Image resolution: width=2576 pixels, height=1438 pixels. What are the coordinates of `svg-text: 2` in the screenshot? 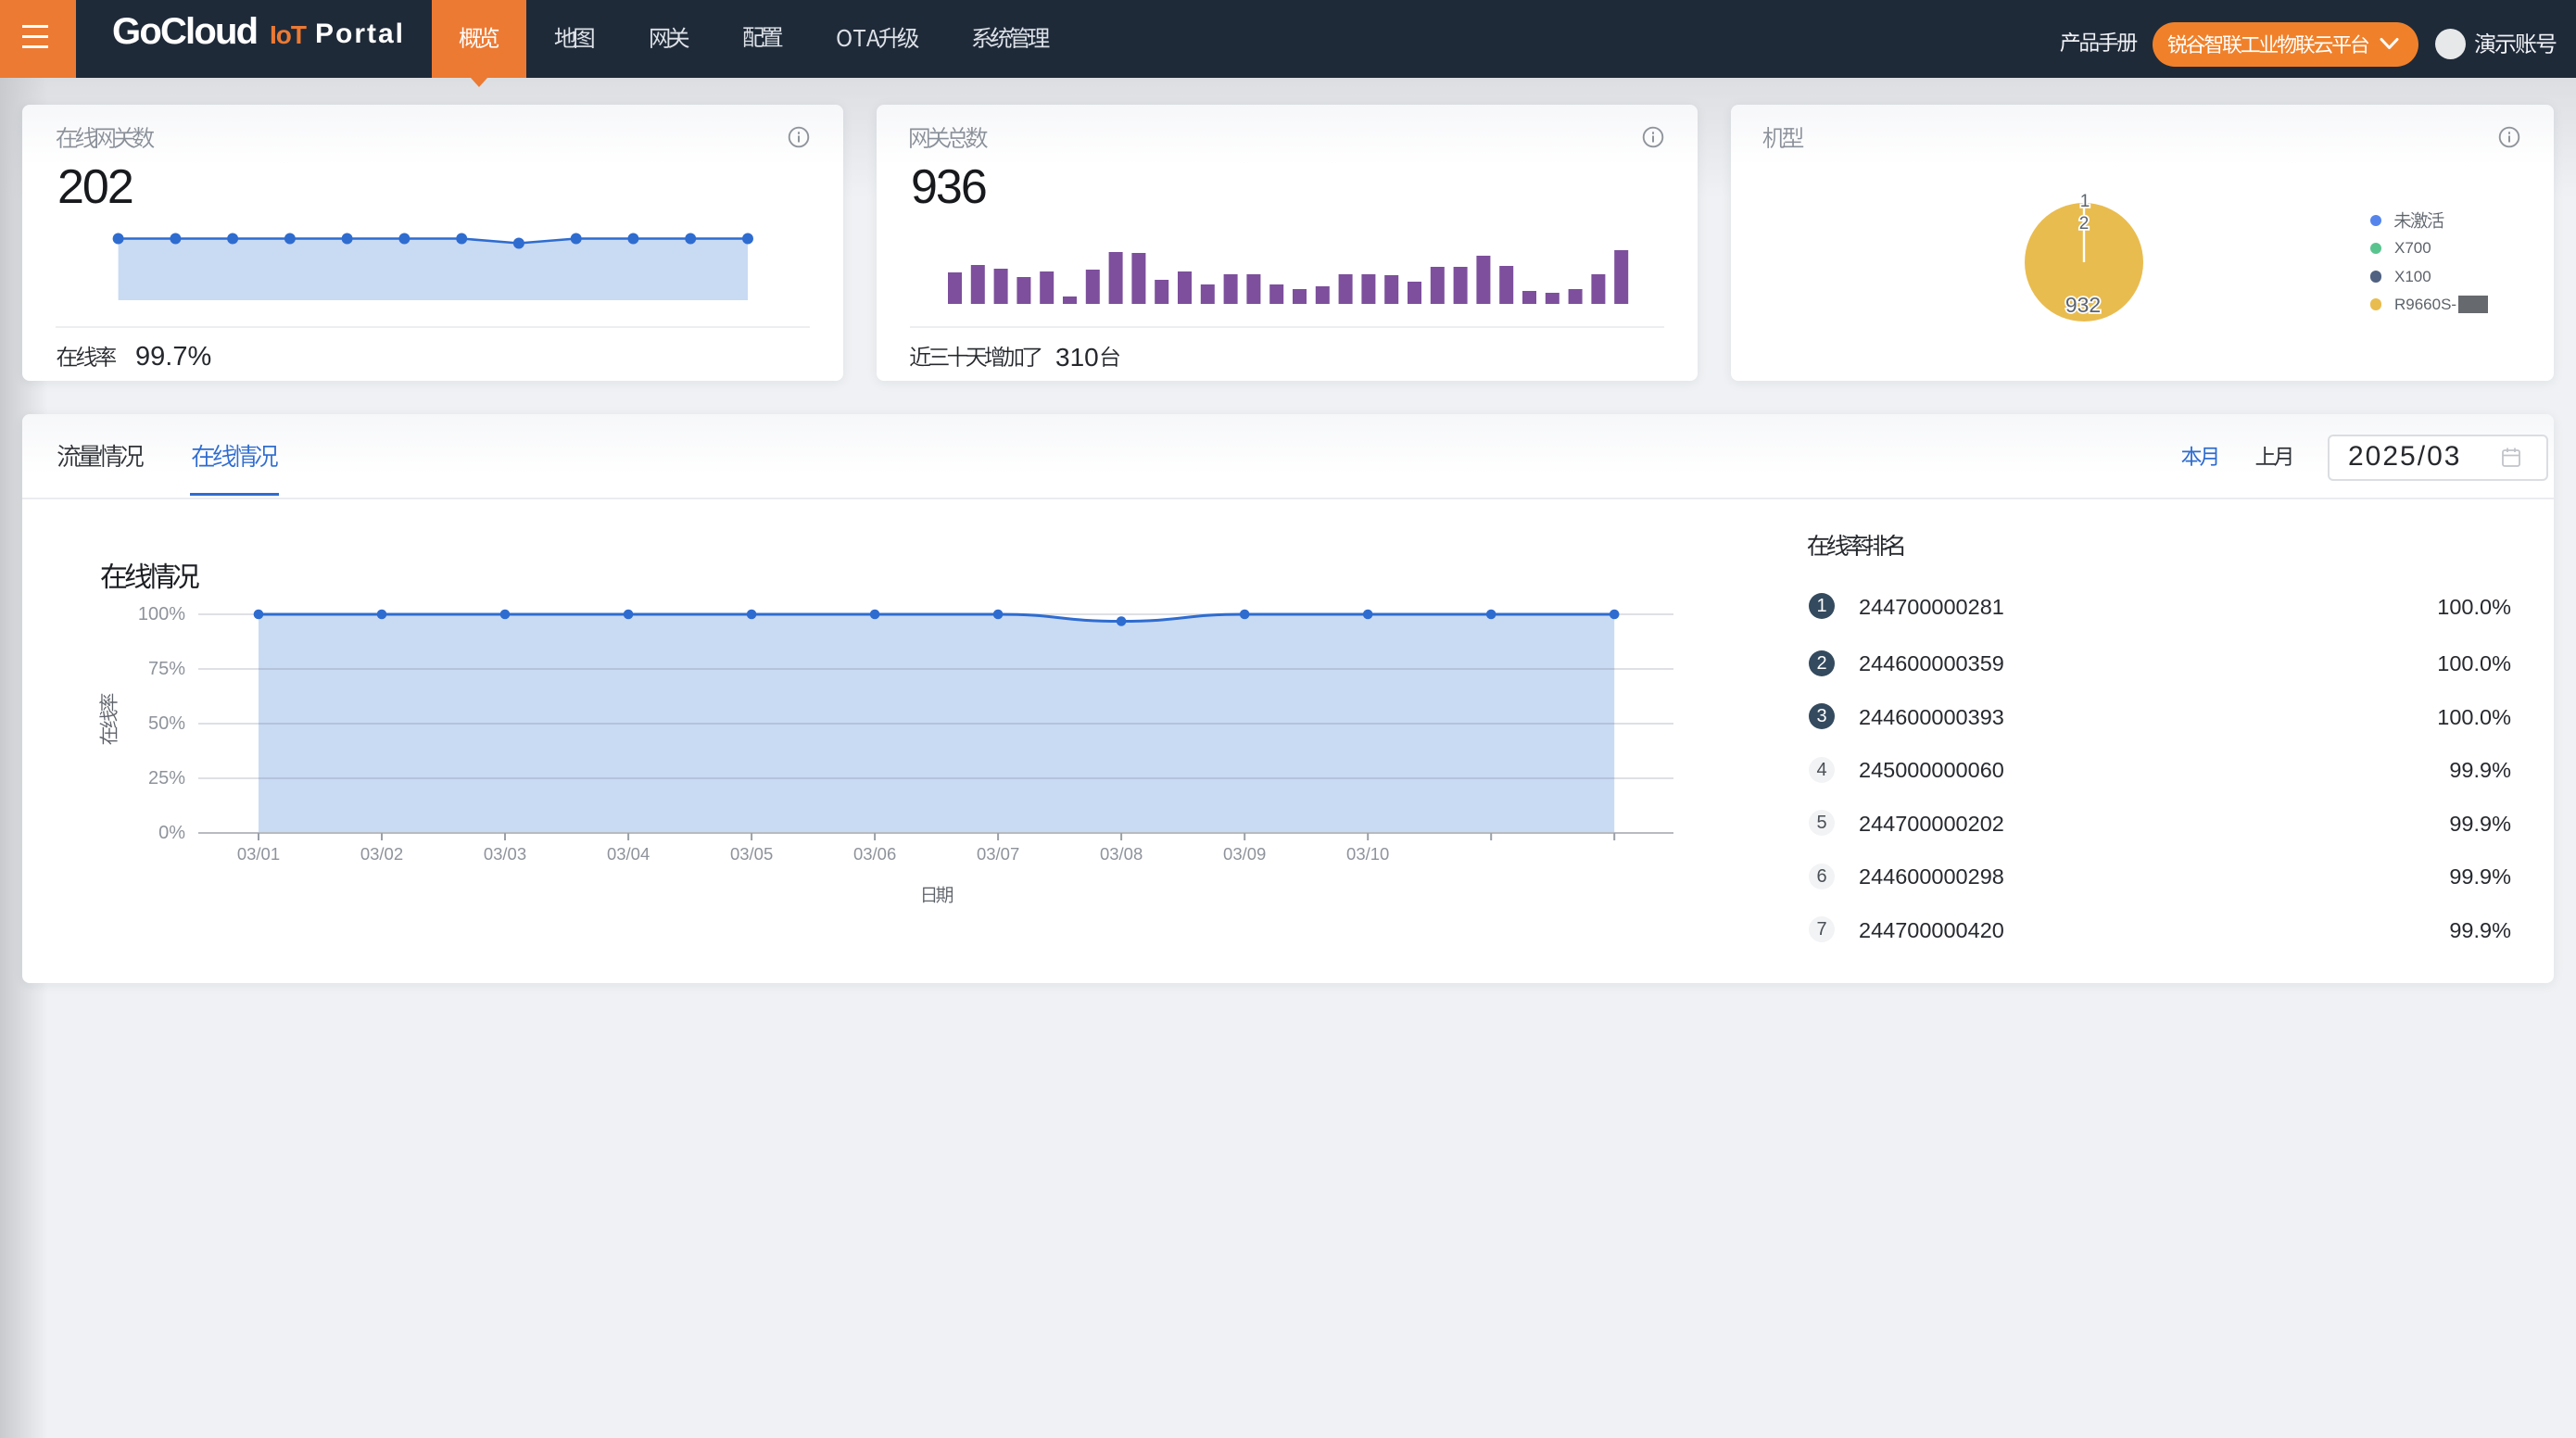 It's located at (2084, 223).